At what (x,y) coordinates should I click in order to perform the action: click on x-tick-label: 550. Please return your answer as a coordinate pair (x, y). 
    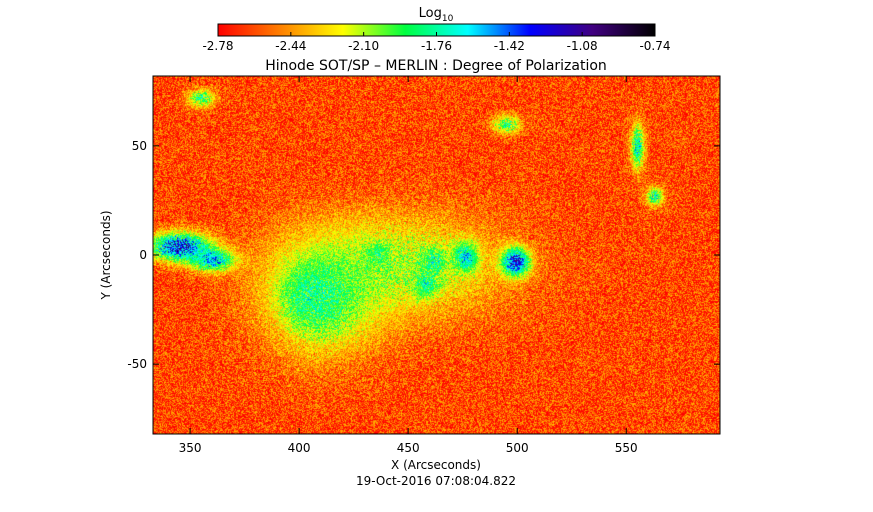
    Looking at the image, I should click on (626, 448).